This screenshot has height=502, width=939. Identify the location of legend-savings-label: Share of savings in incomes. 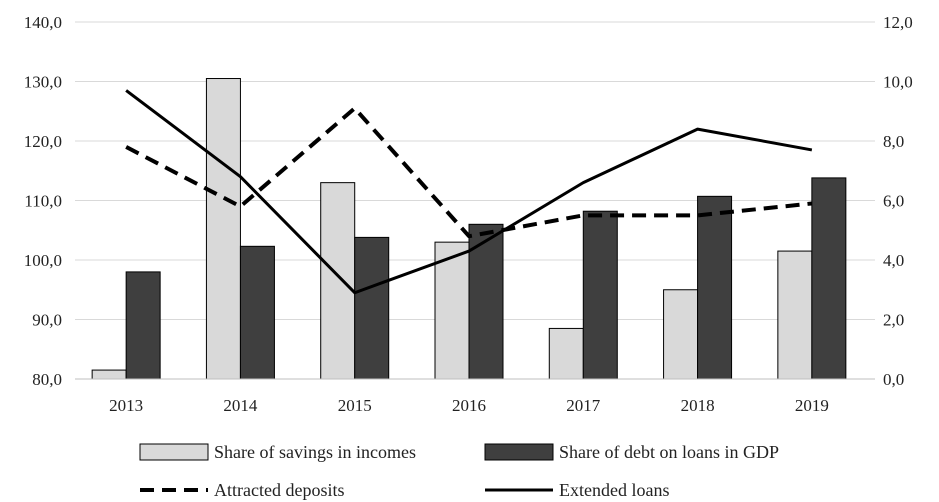
(315, 452).